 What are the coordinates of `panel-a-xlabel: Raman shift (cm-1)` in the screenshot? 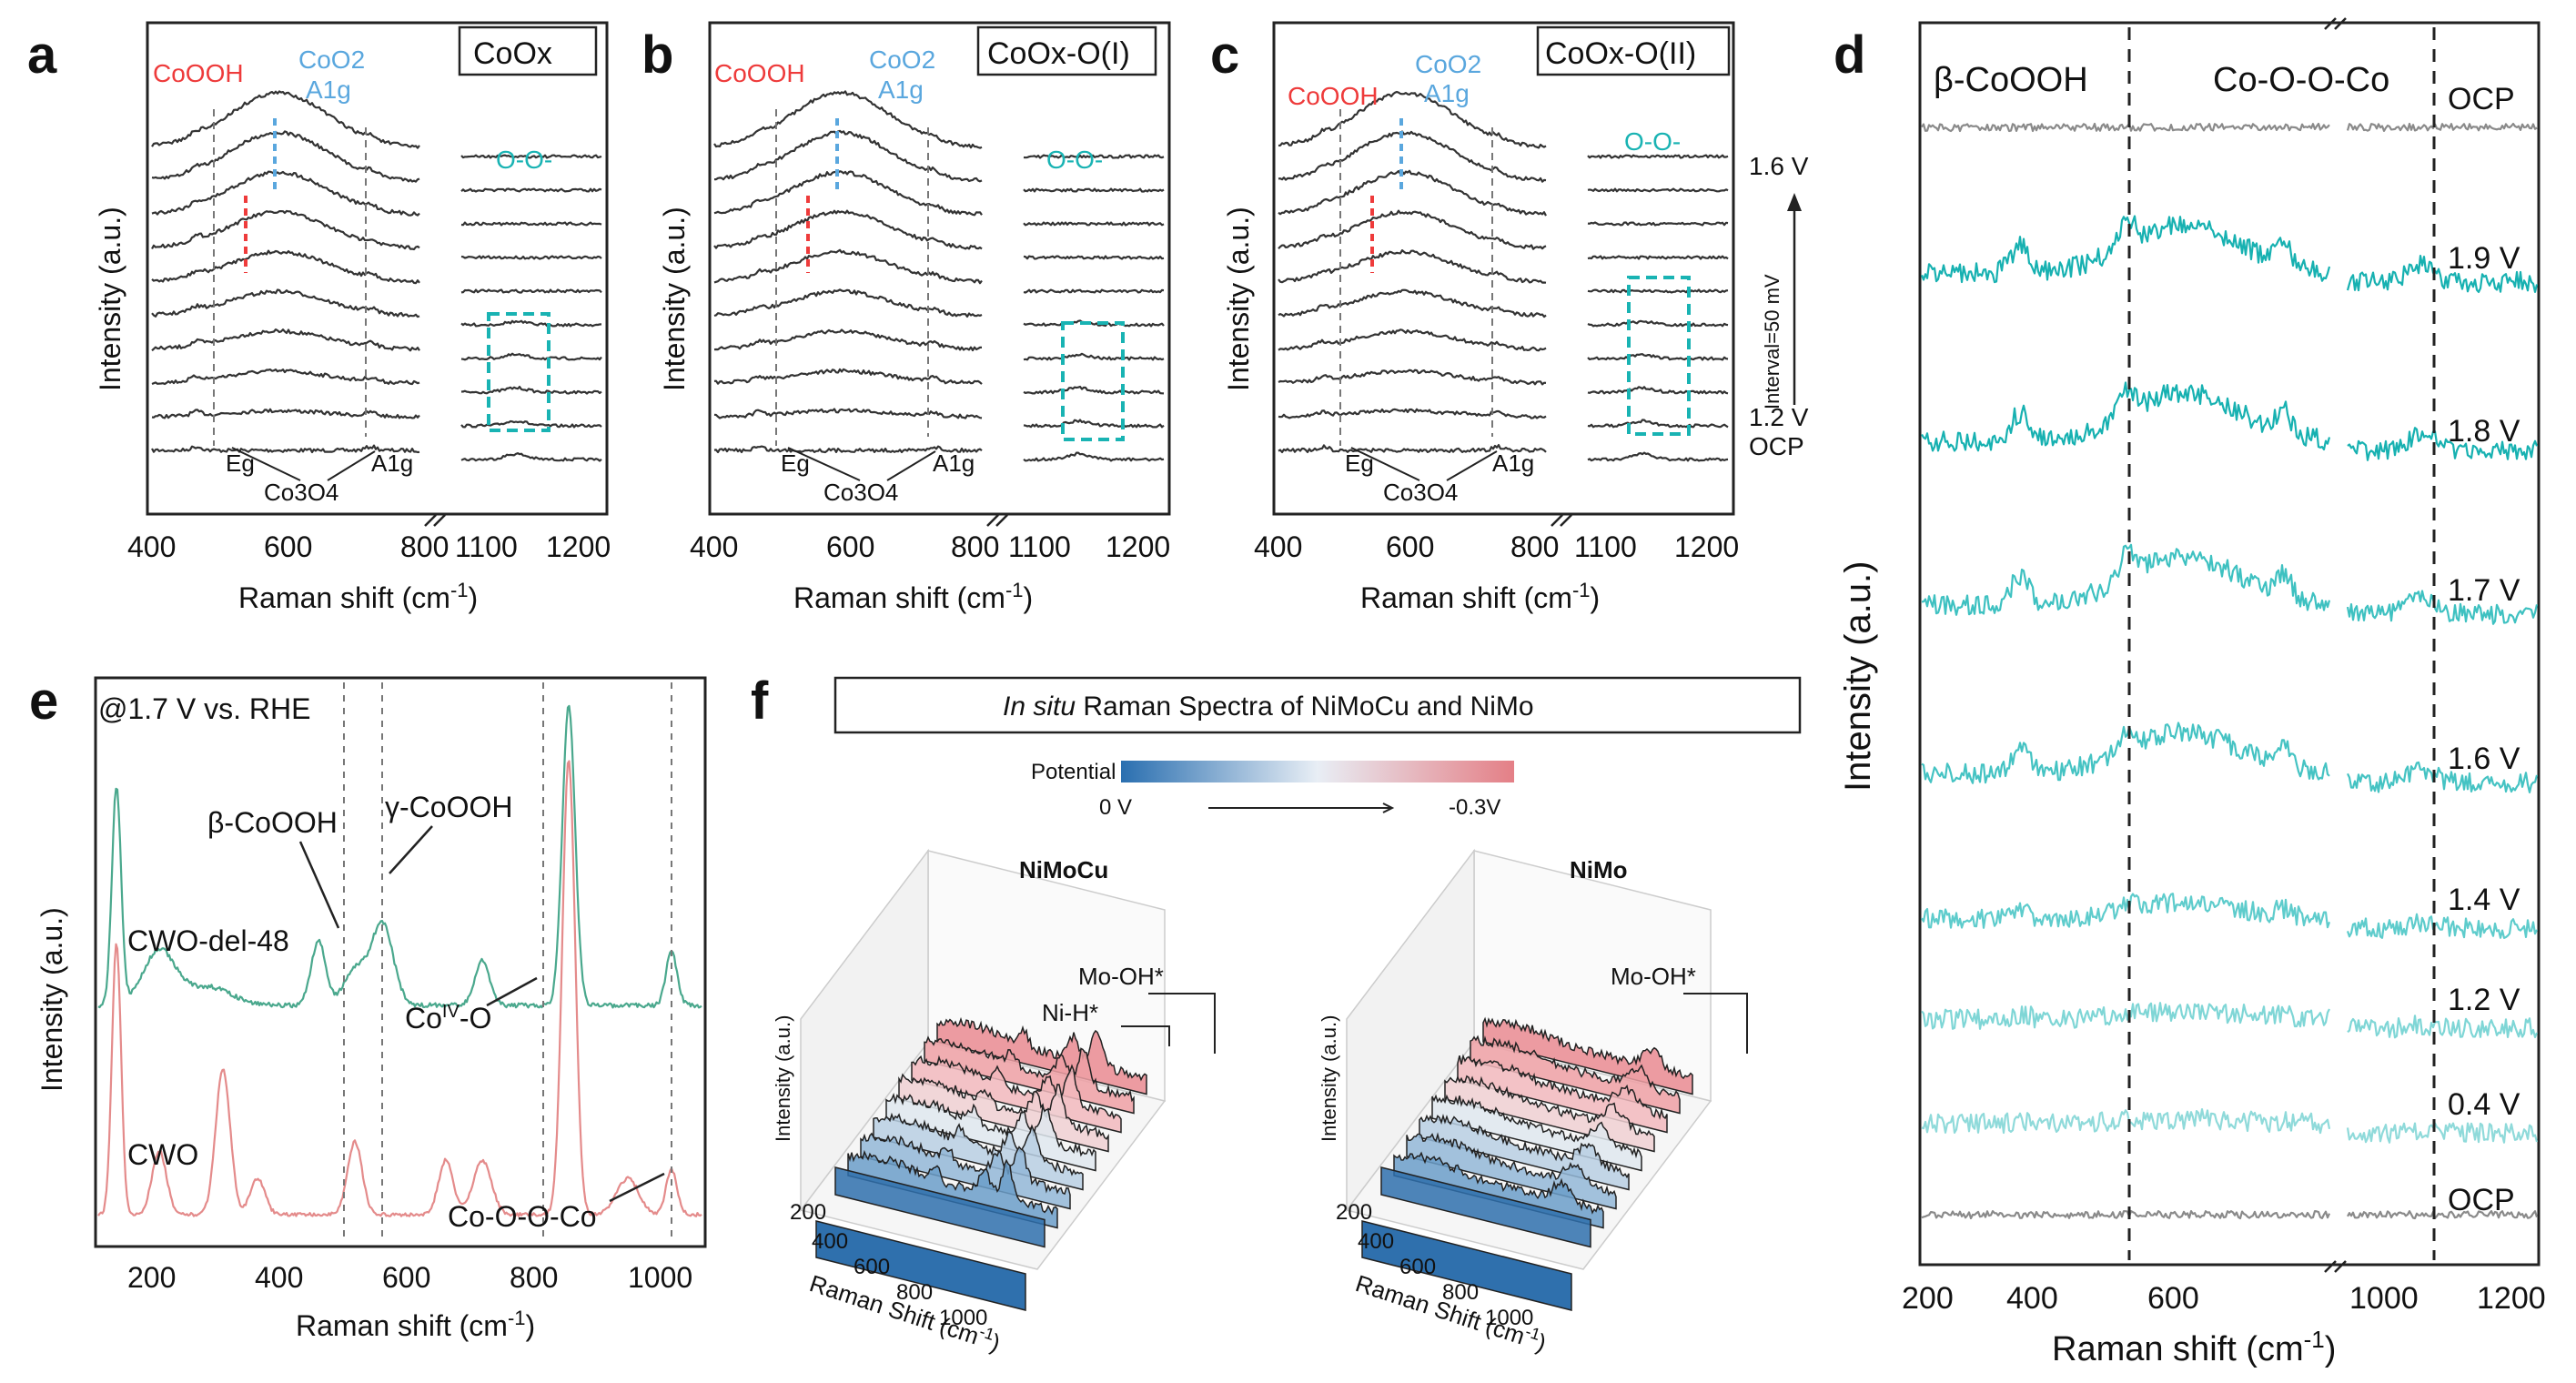 It's located at (358, 596).